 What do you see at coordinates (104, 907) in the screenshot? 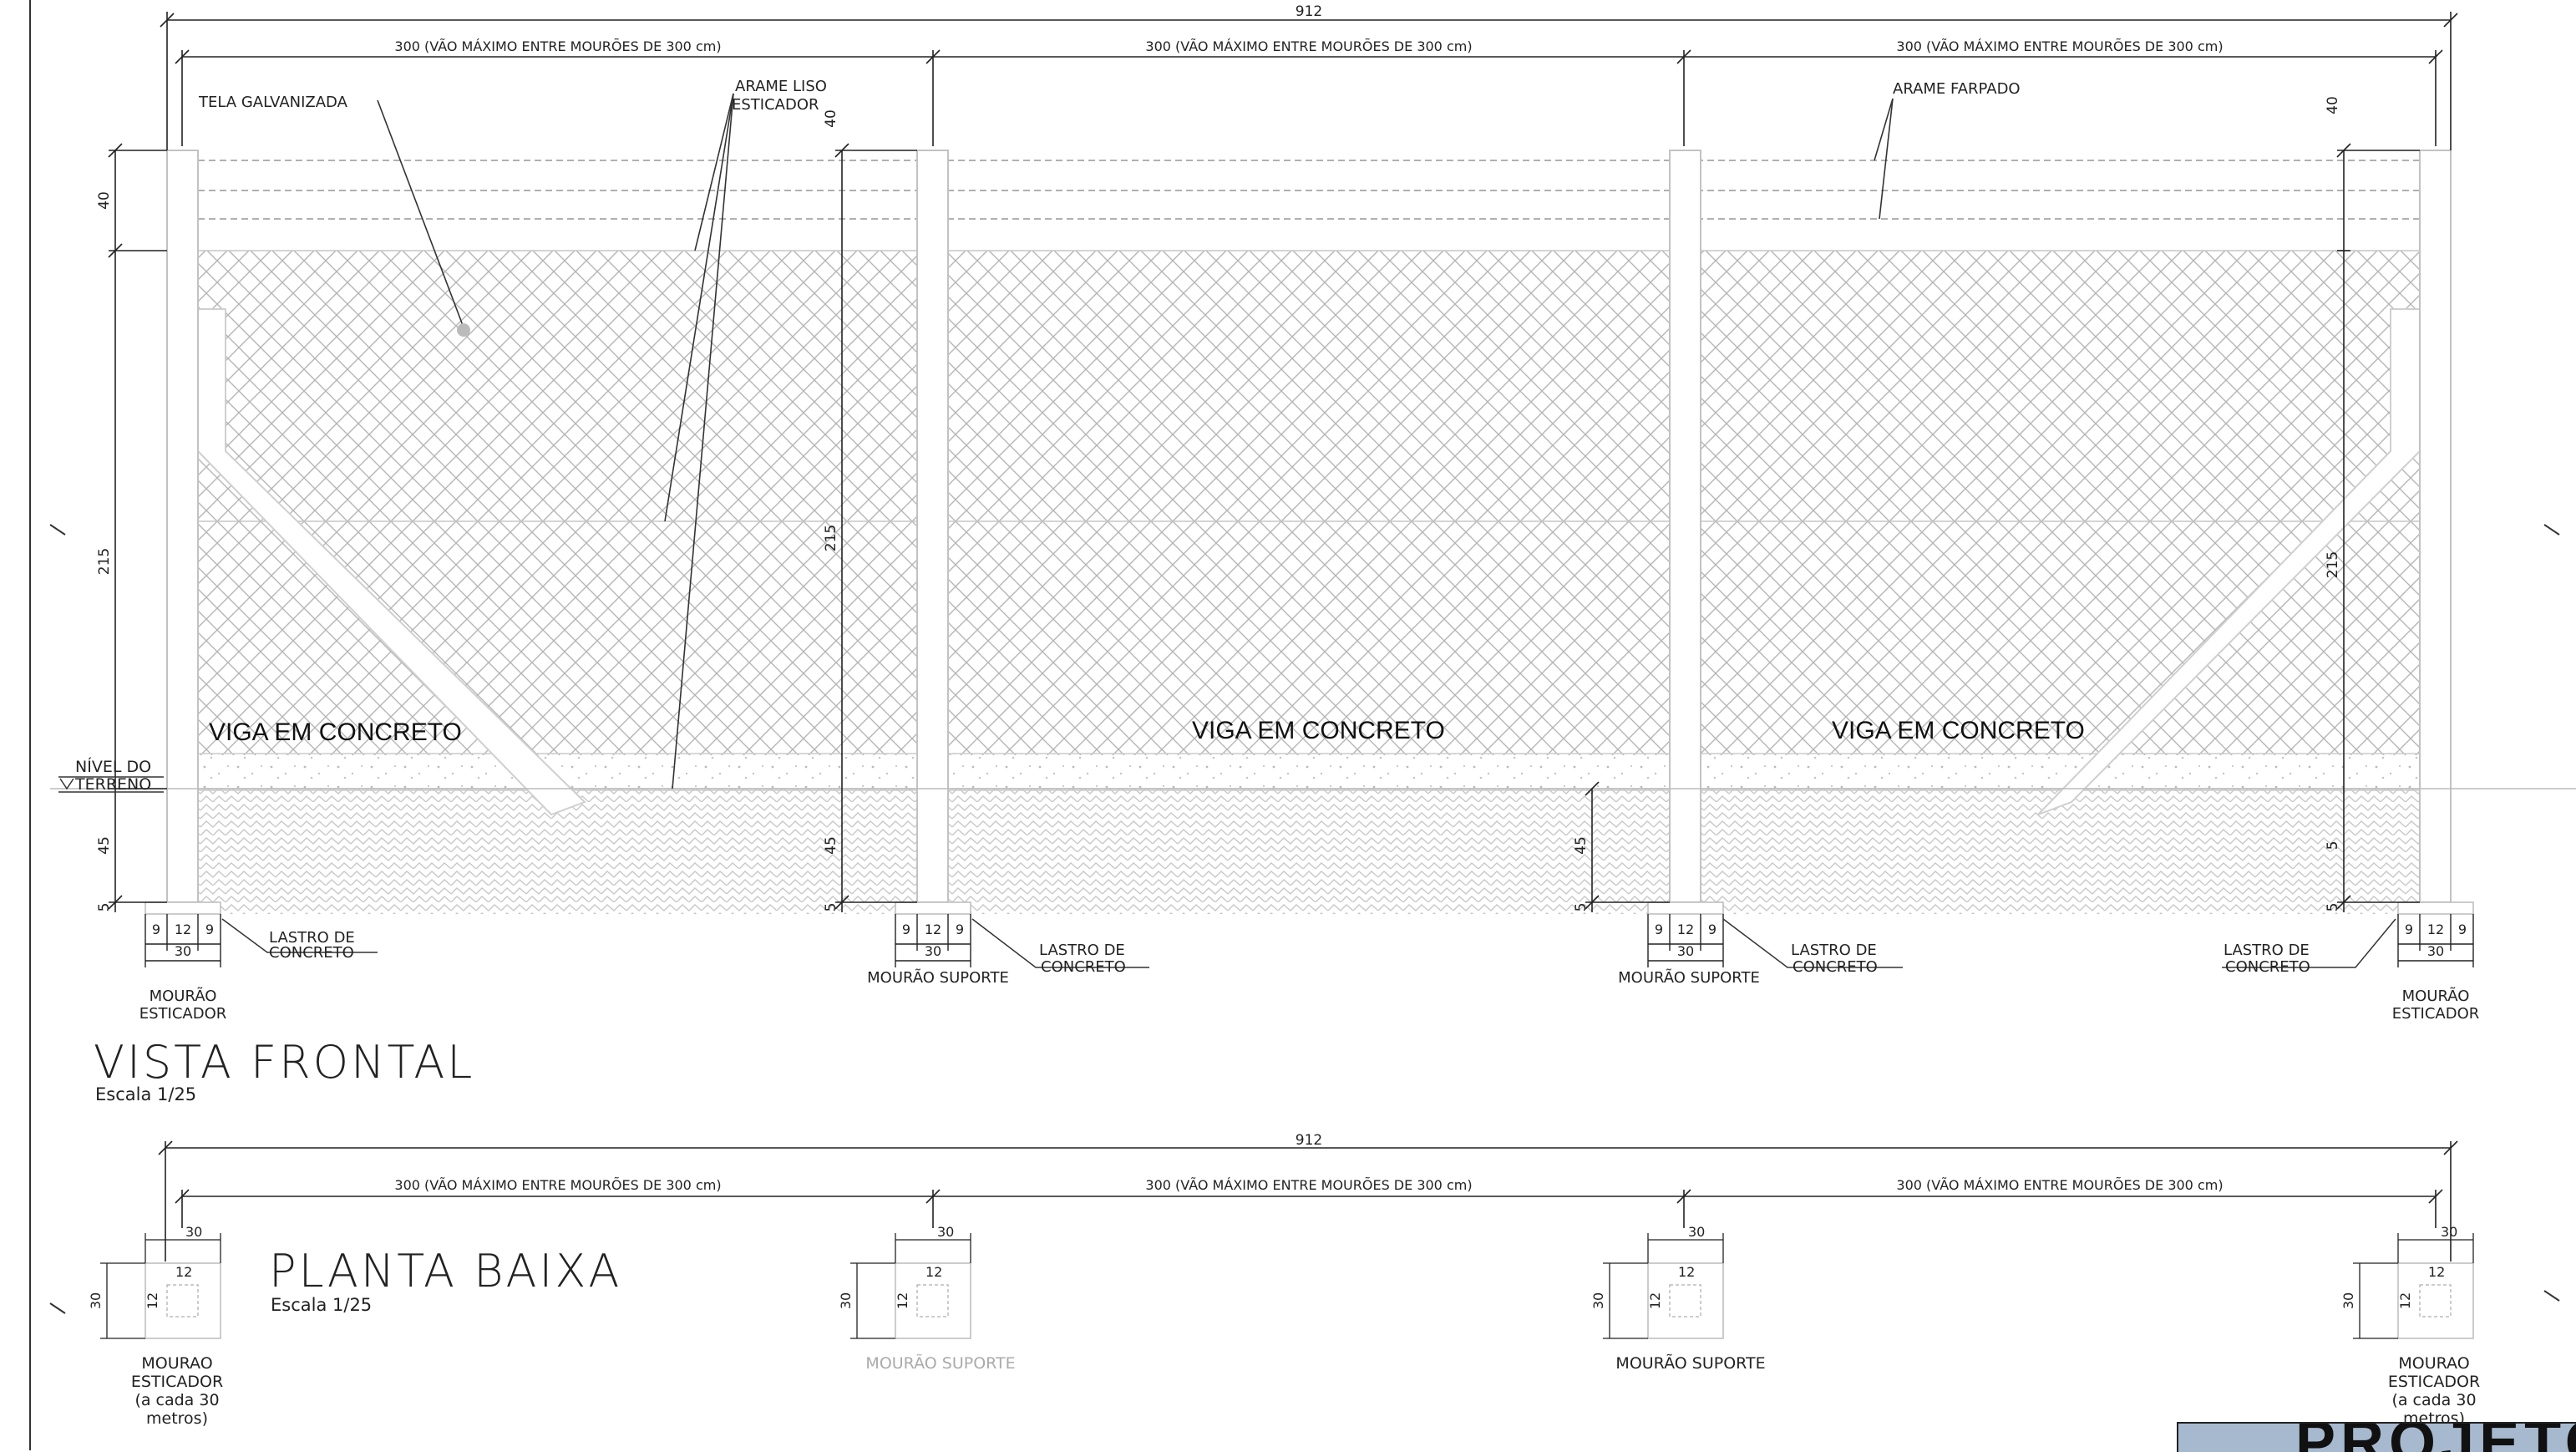
I see `dim-5-left: 5` at bounding box center [104, 907].